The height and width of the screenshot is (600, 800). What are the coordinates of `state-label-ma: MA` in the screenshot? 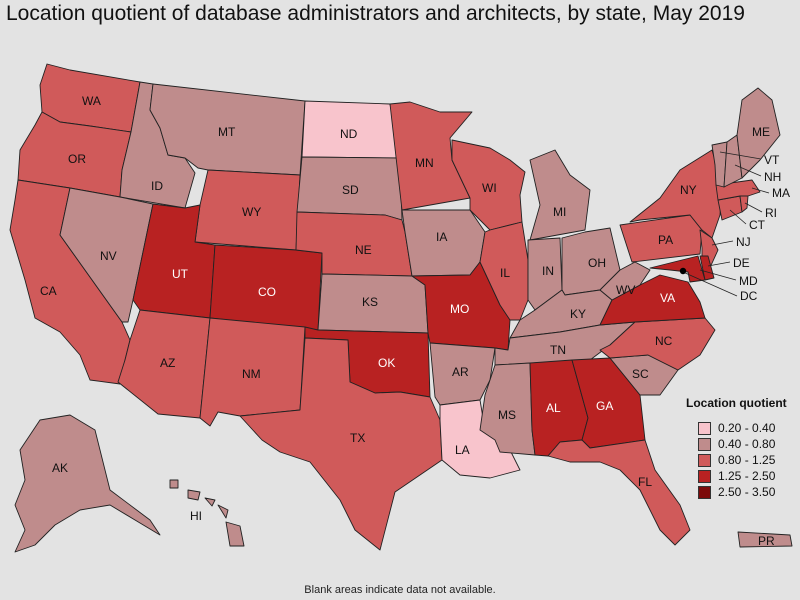 It's located at (781, 193).